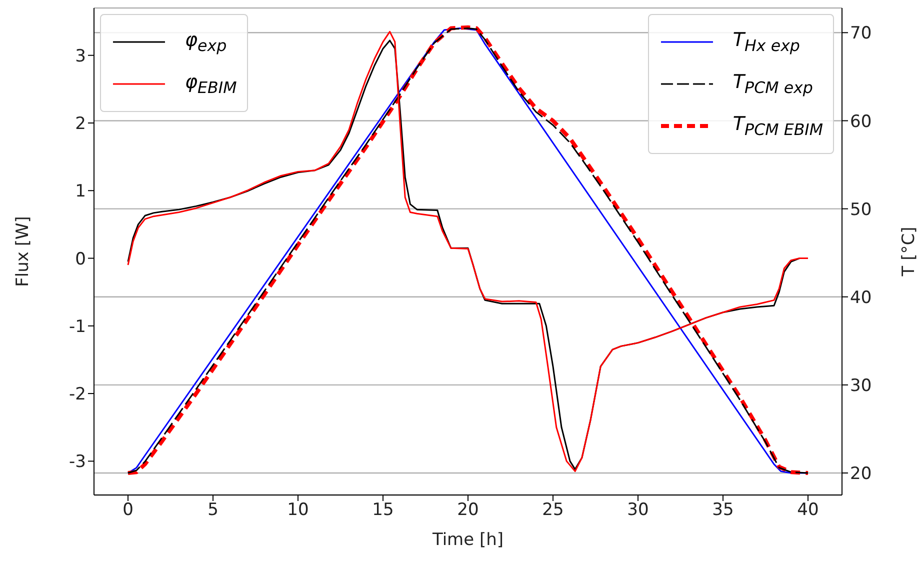 The width and height of the screenshot is (920, 575). I want to click on y-tick-label: 0, so click(80, 259).